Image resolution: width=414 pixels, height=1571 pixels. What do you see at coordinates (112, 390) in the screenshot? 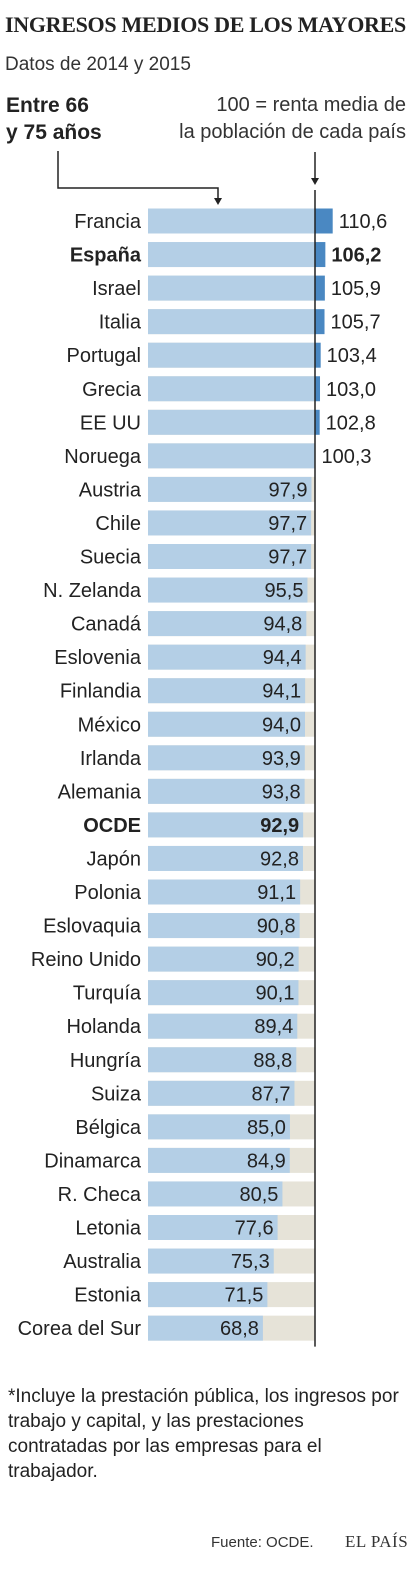
I see `category-label-grecia: Grecia` at bounding box center [112, 390].